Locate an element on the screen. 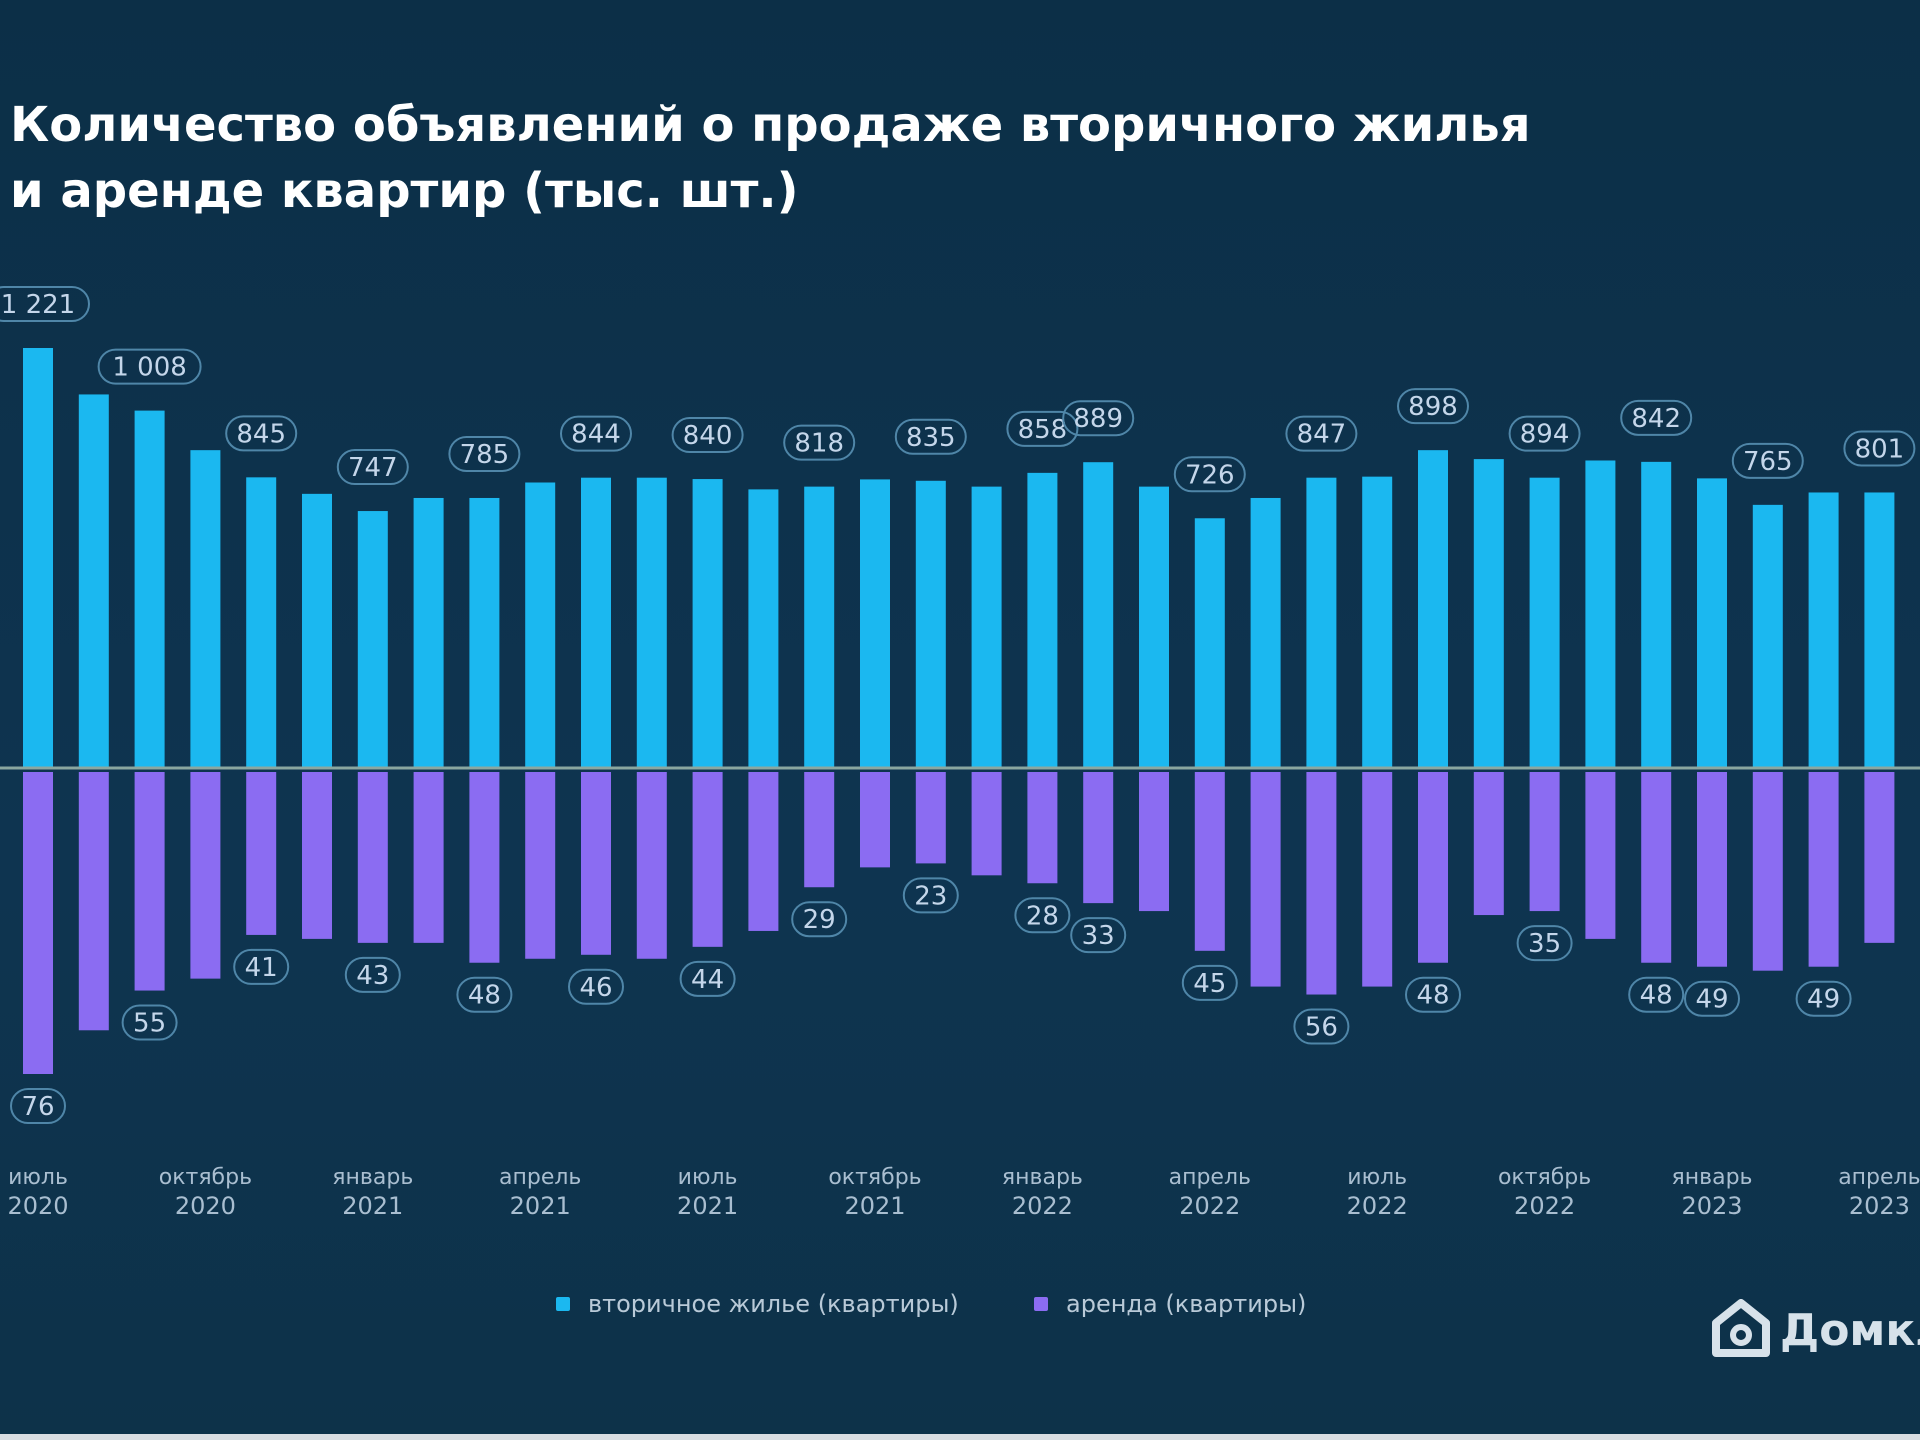 This screenshot has width=1920, height=1440. secondary-value-label: 898 is located at coordinates (1433, 407).